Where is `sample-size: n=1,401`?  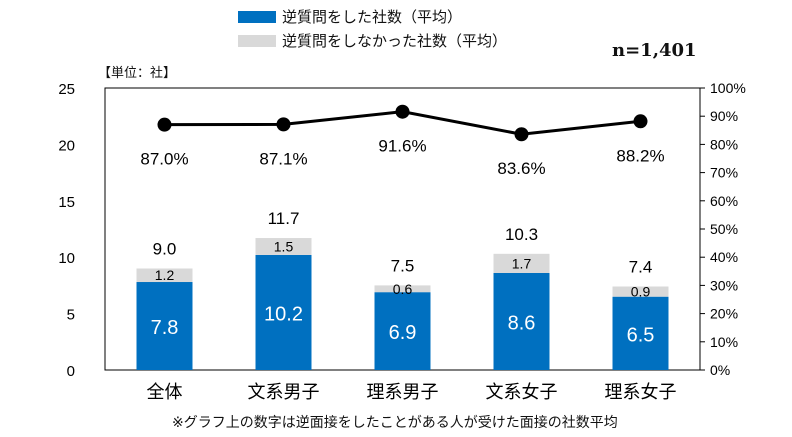 sample-size: n=1,401 is located at coordinates (654, 50).